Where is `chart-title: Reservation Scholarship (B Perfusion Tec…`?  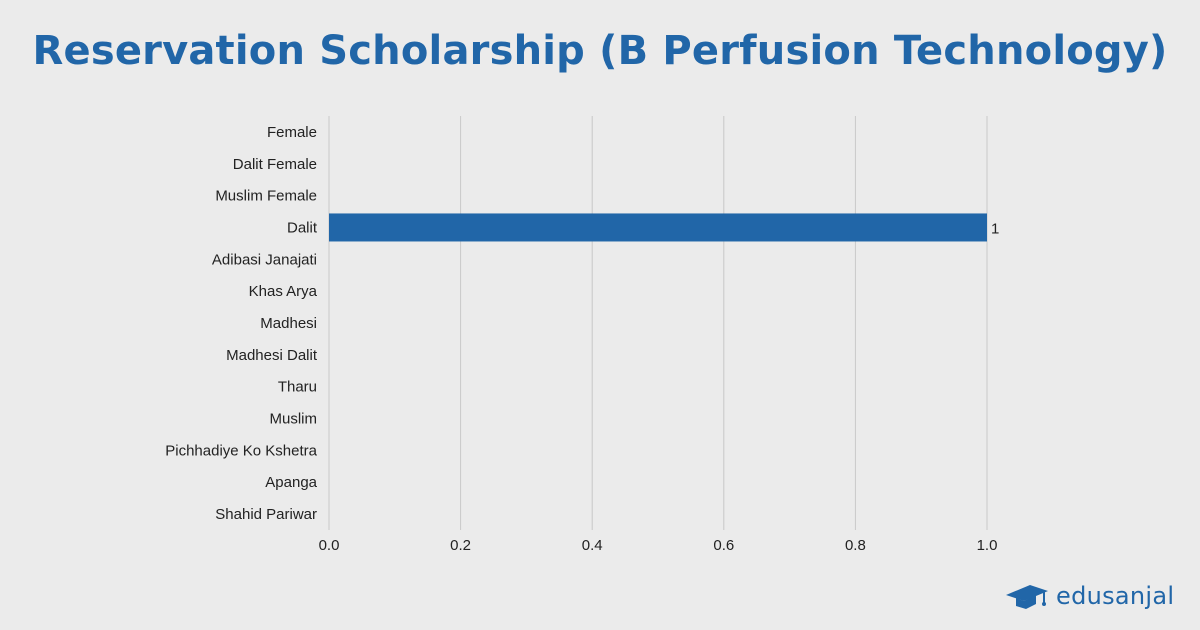 chart-title: Reservation Scholarship (B Perfusion Tec… is located at coordinates (600, 51).